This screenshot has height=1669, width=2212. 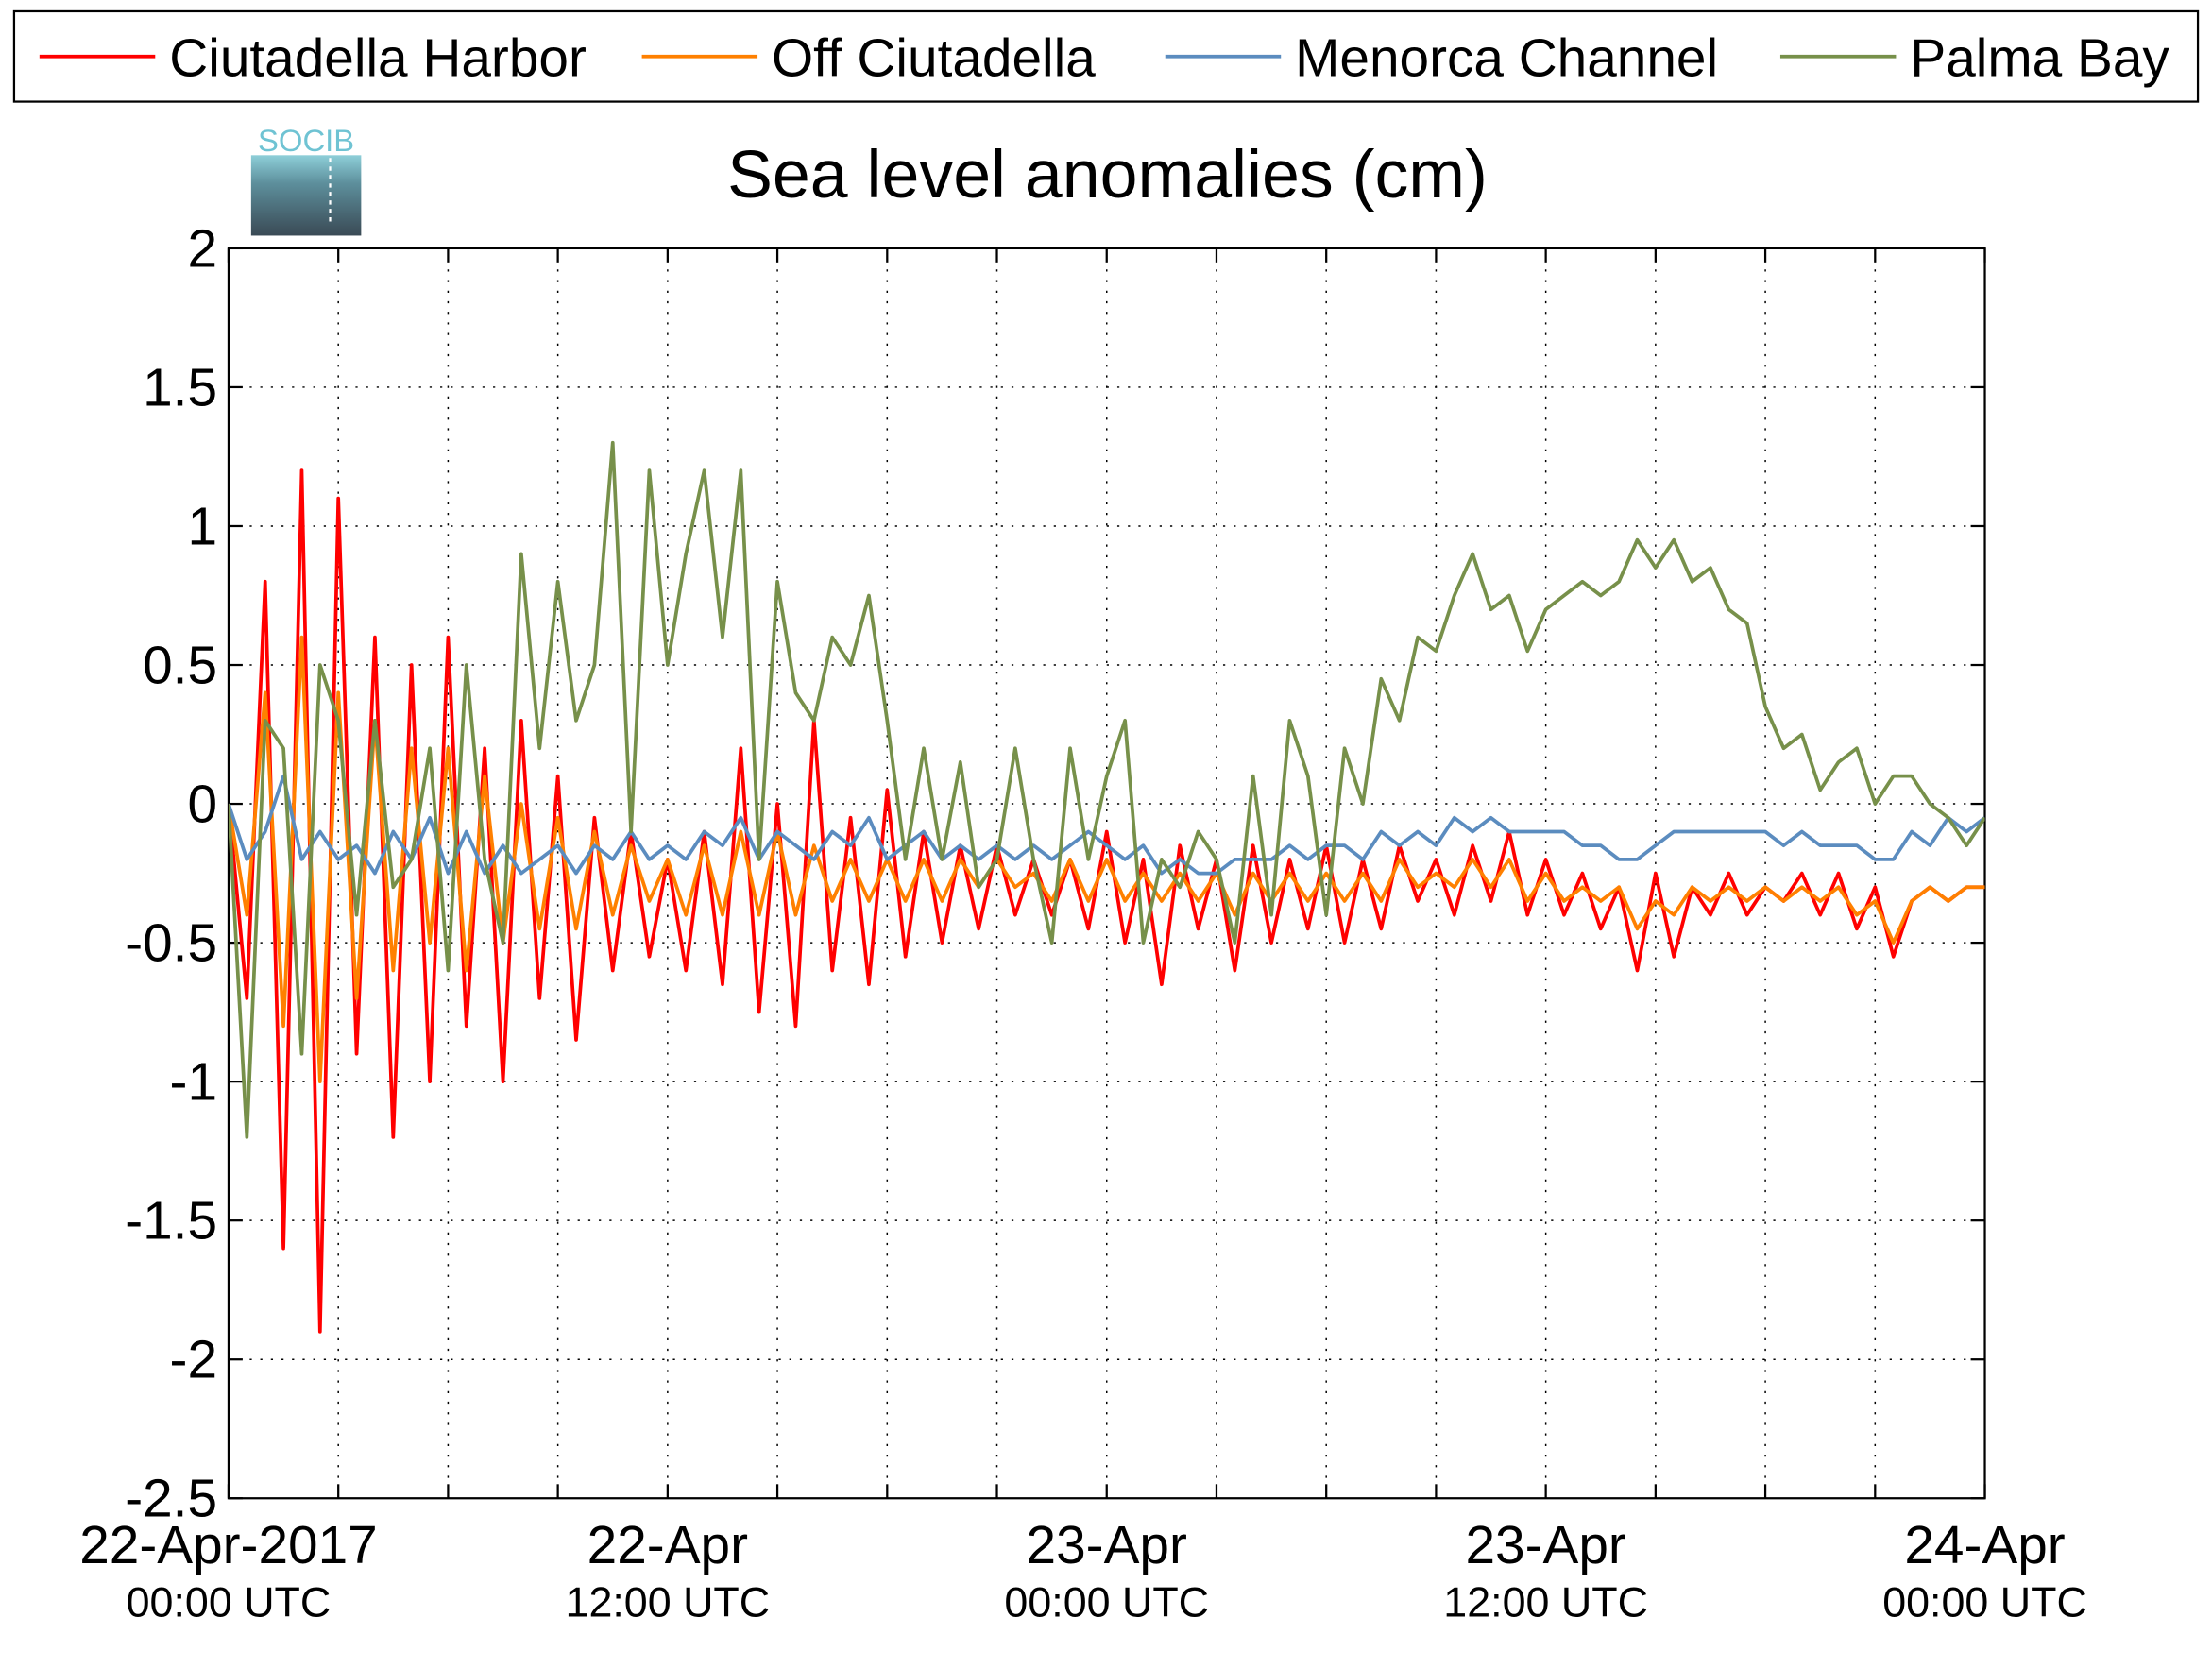 I want to click on y-tick-label: -2.5, so click(x=171, y=1499).